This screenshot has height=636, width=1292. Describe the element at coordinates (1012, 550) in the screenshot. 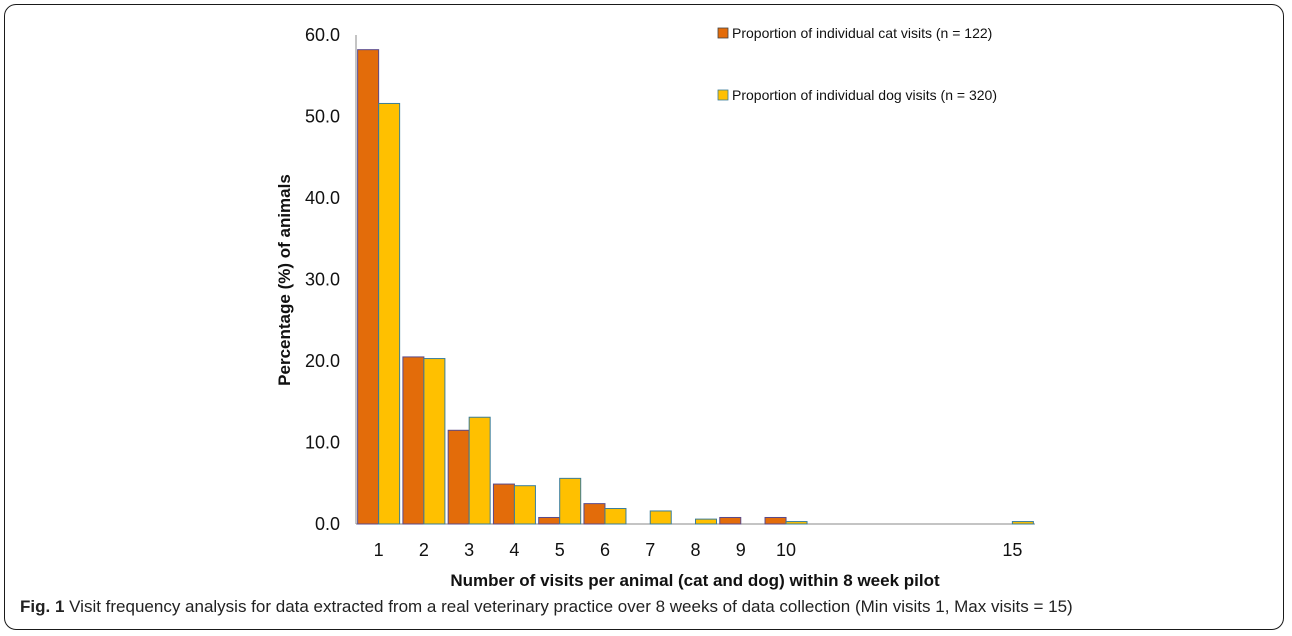

I see `x-tick-label: 15` at that location.